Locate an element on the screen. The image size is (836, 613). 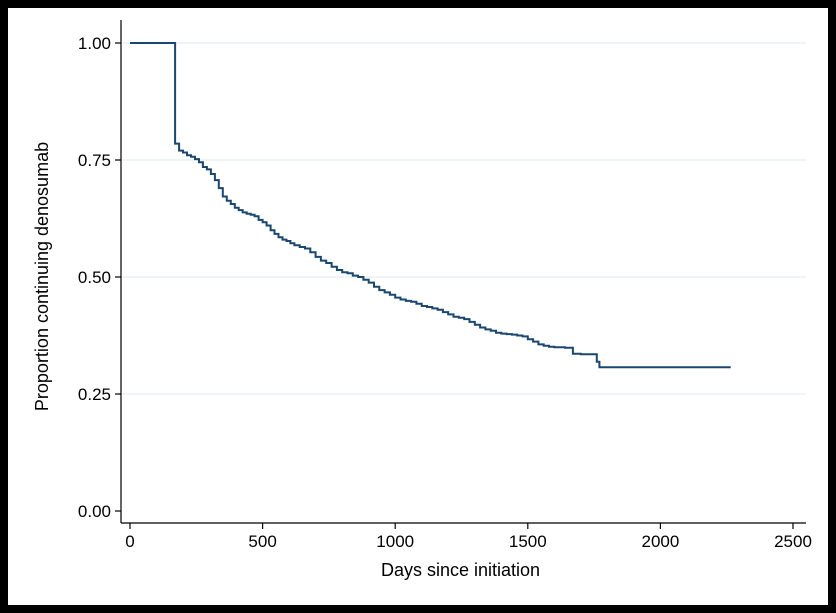
x-tick-label: 2000 is located at coordinates (660, 541).